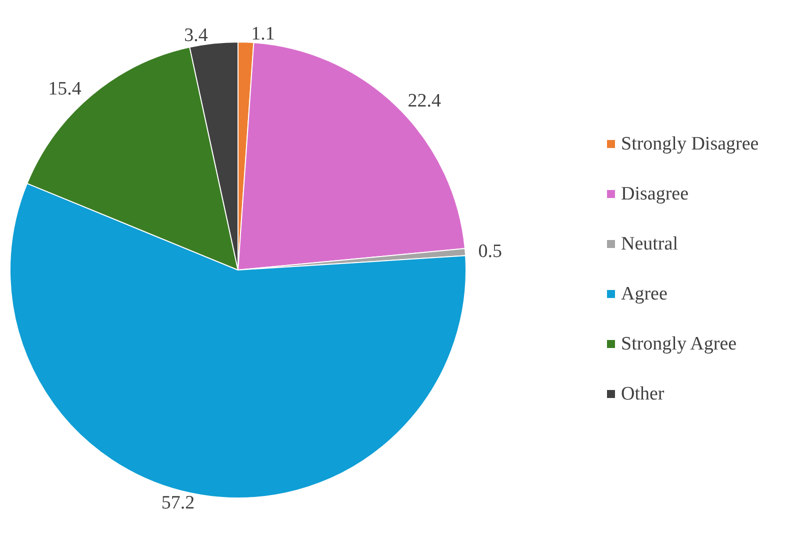 This screenshot has height=538, width=797. I want to click on data-label: 3.4, so click(196, 35).